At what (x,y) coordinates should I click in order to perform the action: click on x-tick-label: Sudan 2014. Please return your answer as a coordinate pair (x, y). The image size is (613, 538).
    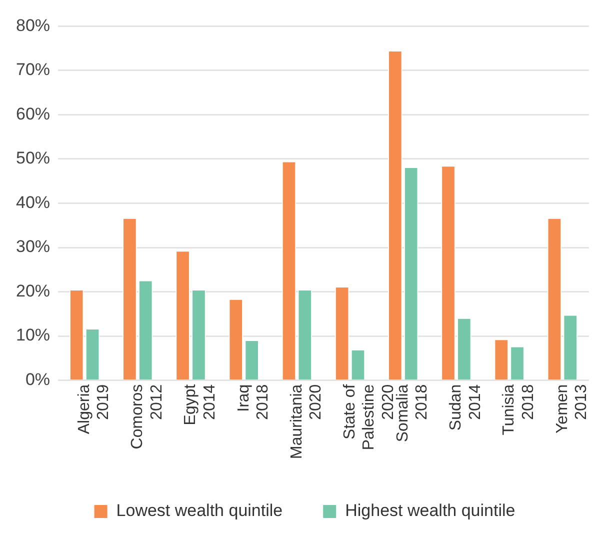
    Looking at the image, I should click on (466, 407).